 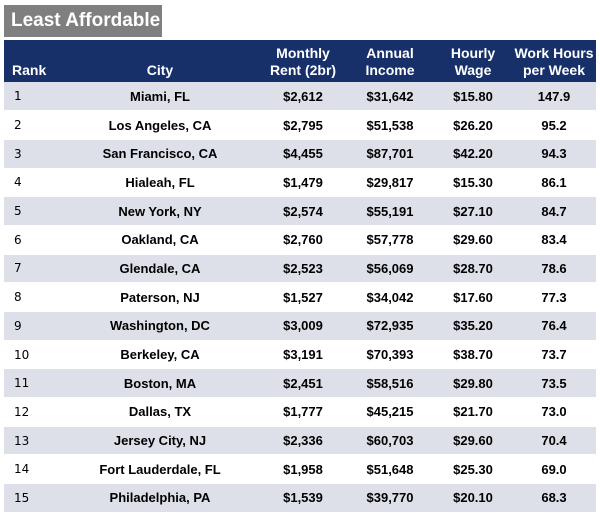 What do you see at coordinates (554, 412) in the screenshot?
I see `hours-cell: 73.0` at bounding box center [554, 412].